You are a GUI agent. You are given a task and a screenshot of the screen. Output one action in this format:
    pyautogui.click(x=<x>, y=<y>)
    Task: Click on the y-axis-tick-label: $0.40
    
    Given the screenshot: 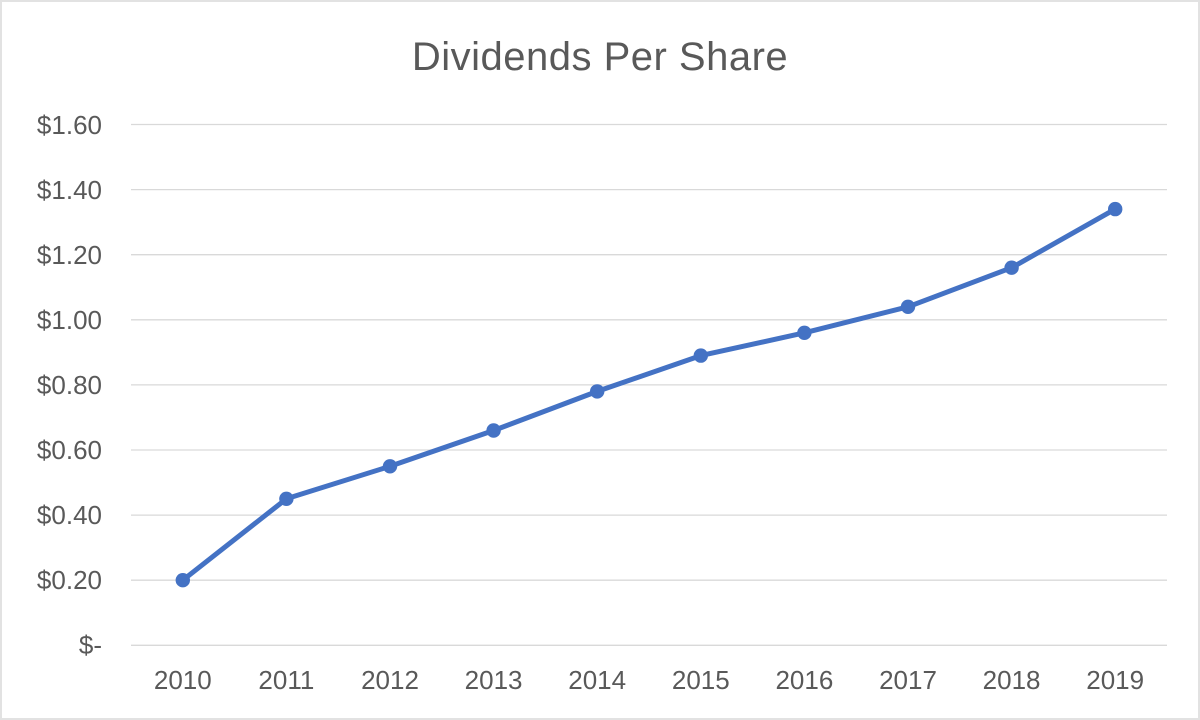 What is the action you would take?
    pyautogui.click(x=69, y=515)
    